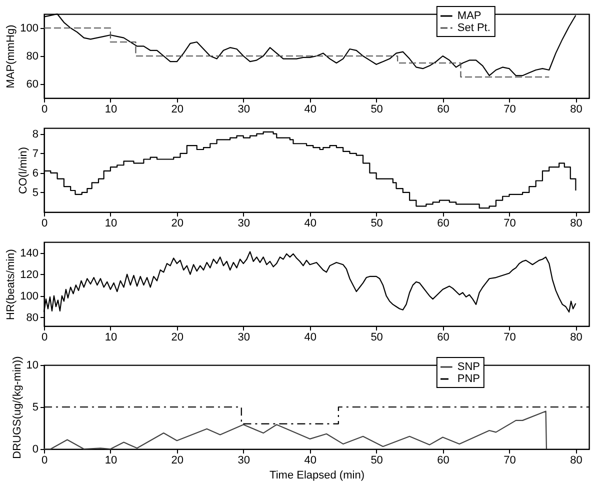 The height and width of the screenshot is (491, 615). What do you see at coordinates (317, 476) in the screenshot?
I see `x-axis-title: Time Elapsed (min)` at bounding box center [317, 476].